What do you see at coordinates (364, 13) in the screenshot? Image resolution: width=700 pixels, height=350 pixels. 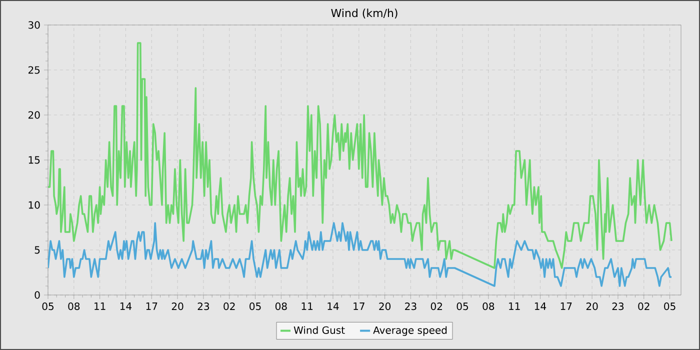 I see `chart-title: Wind (km/h)` at bounding box center [364, 13].